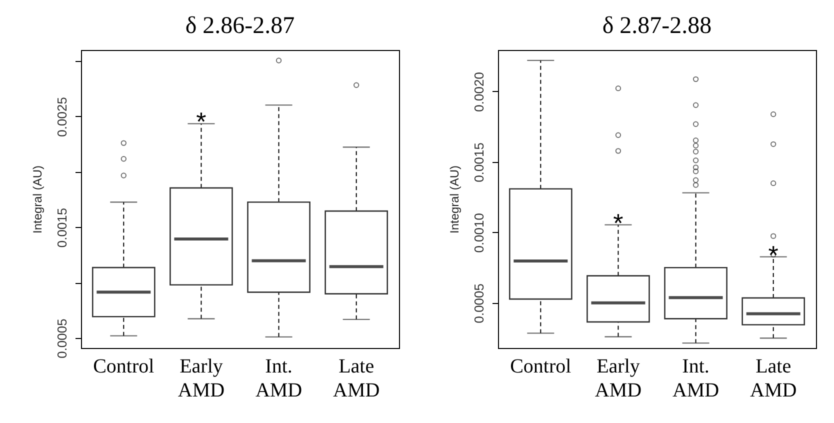 Image resolution: width=834 pixels, height=423 pixels. Describe the element at coordinates (479, 233) in the screenshot. I see `y-tick-label: 0.0010` at that location.